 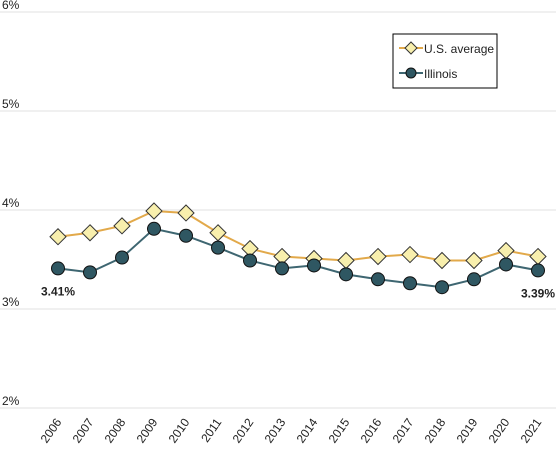 What do you see at coordinates (440, 74) in the screenshot?
I see `legend-label: Illinois` at bounding box center [440, 74].